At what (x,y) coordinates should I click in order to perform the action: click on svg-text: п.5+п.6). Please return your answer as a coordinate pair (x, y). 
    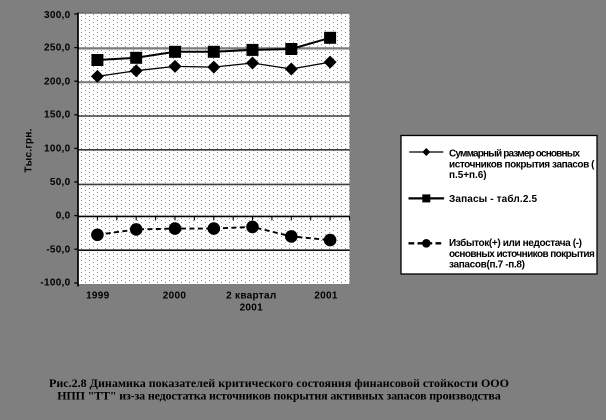
    Looking at the image, I should click on (468, 175).